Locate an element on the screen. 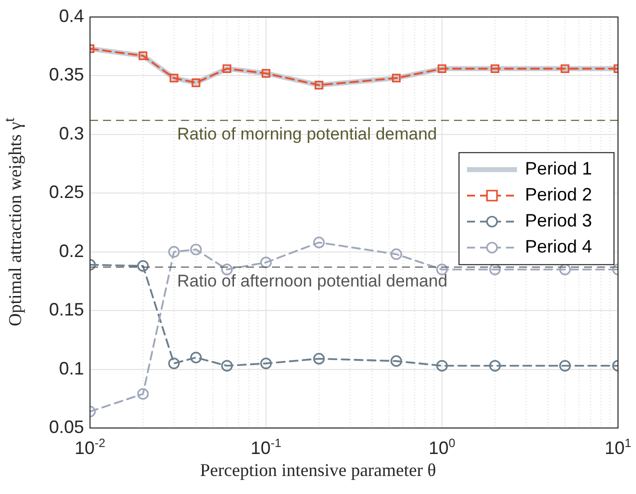  x-tick-label: 10$^{0}$ is located at coordinates (442, 447).